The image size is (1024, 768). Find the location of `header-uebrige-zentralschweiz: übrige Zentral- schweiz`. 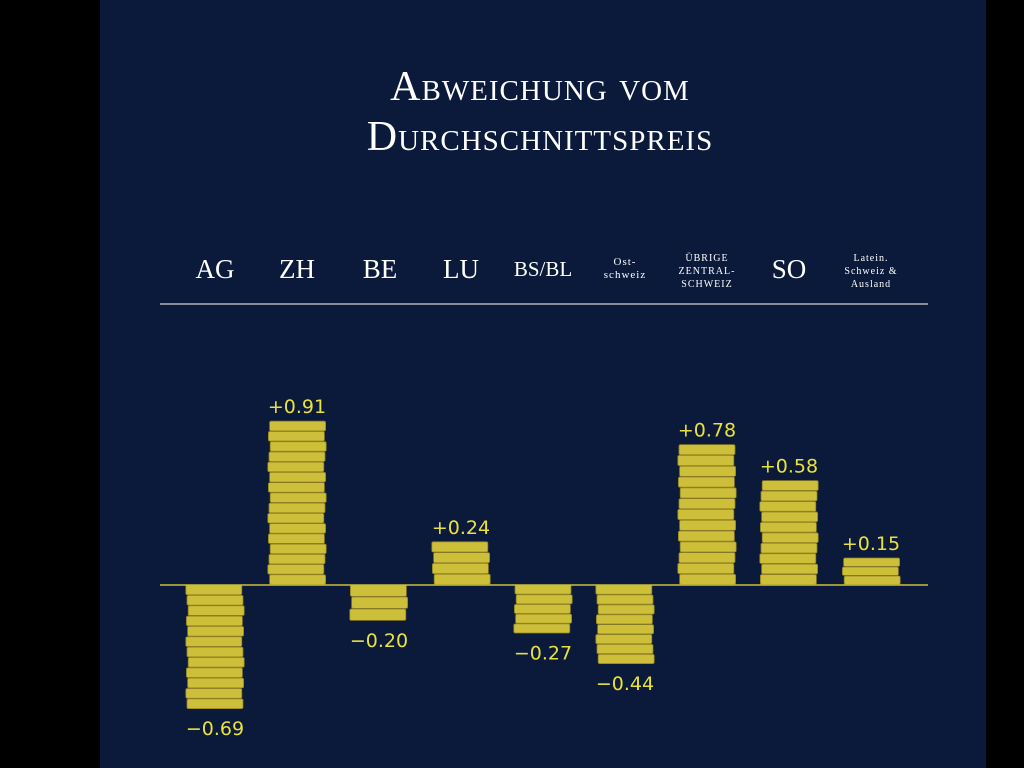

header-uebrige-zentralschweiz: übrige Zentral- schweiz is located at coordinates (707, 271).